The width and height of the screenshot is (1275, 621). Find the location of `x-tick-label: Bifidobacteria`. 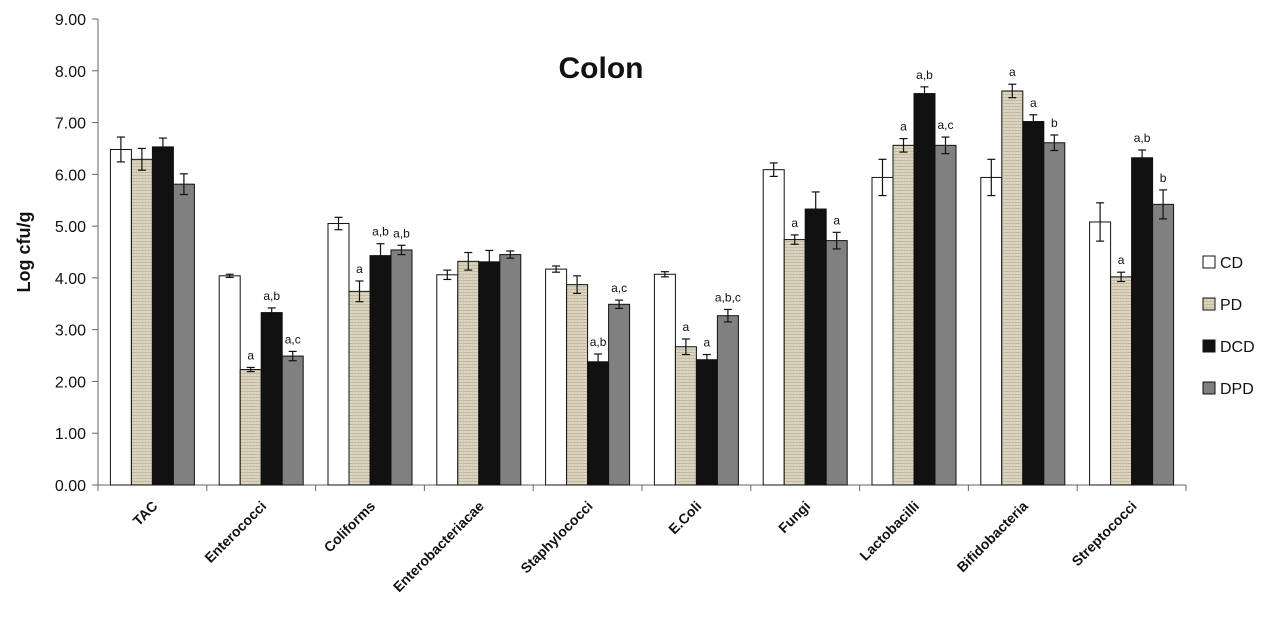

x-tick-label: Bifidobacteria is located at coordinates (992, 536).